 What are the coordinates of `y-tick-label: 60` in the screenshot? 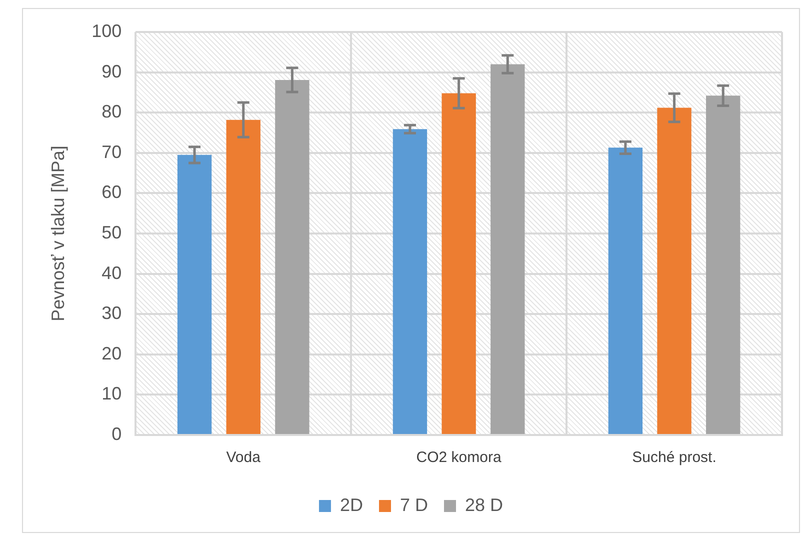 It's located at (112, 192).